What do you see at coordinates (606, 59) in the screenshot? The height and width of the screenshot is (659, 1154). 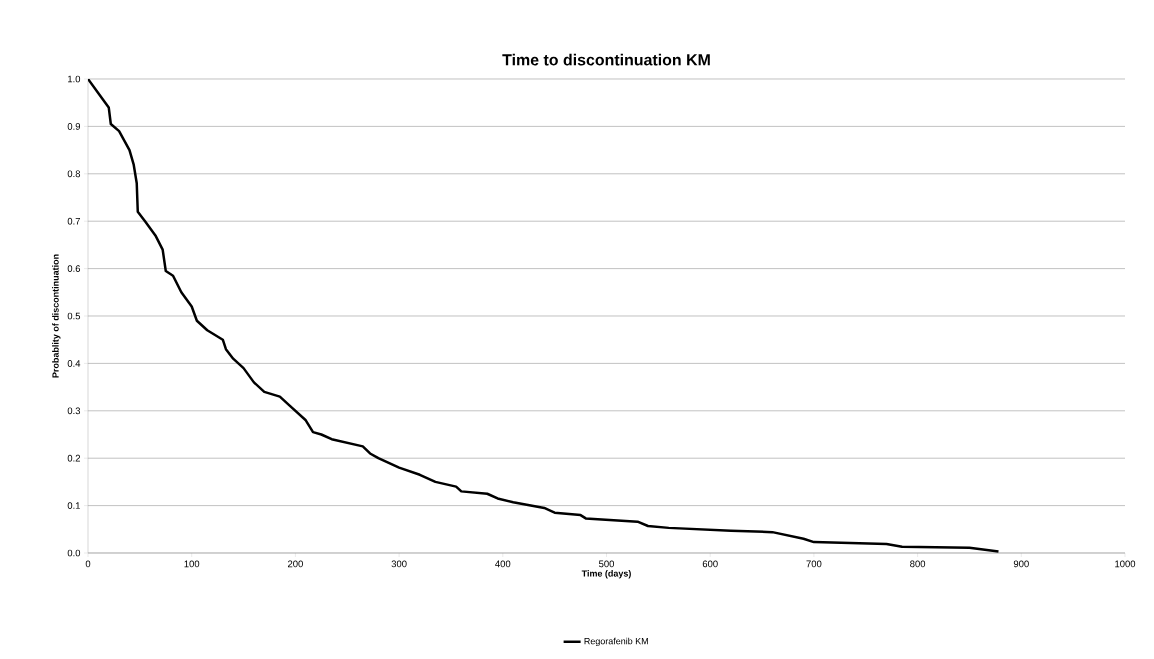 I see `chart-title: Time to discontinuation KM` at bounding box center [606, 59].